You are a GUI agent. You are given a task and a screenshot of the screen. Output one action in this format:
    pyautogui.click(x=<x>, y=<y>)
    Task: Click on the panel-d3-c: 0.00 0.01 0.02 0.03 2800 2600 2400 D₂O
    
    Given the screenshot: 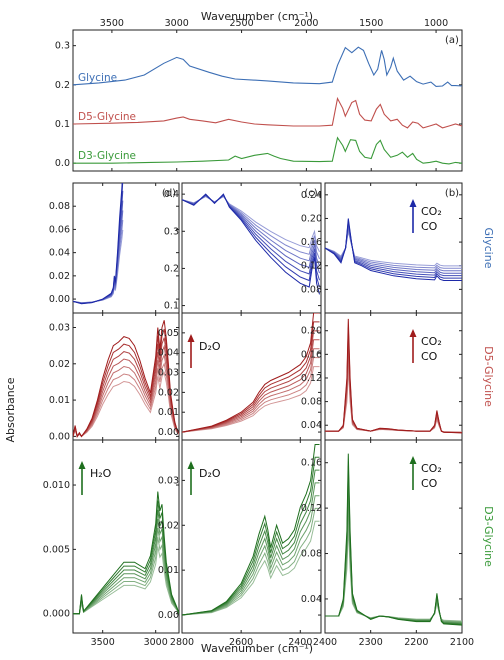 What is the action you would take?
    pyautogui.click(x=240, y=543)
    